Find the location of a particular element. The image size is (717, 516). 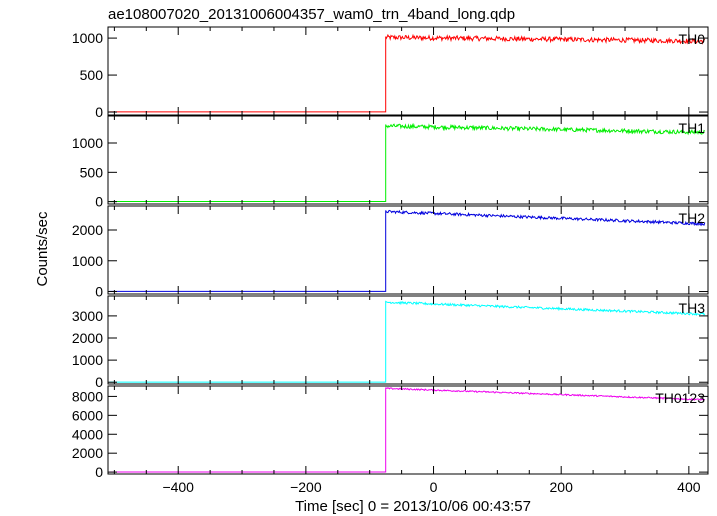

panel-frame-th1 is located at coordinates (408, 160).